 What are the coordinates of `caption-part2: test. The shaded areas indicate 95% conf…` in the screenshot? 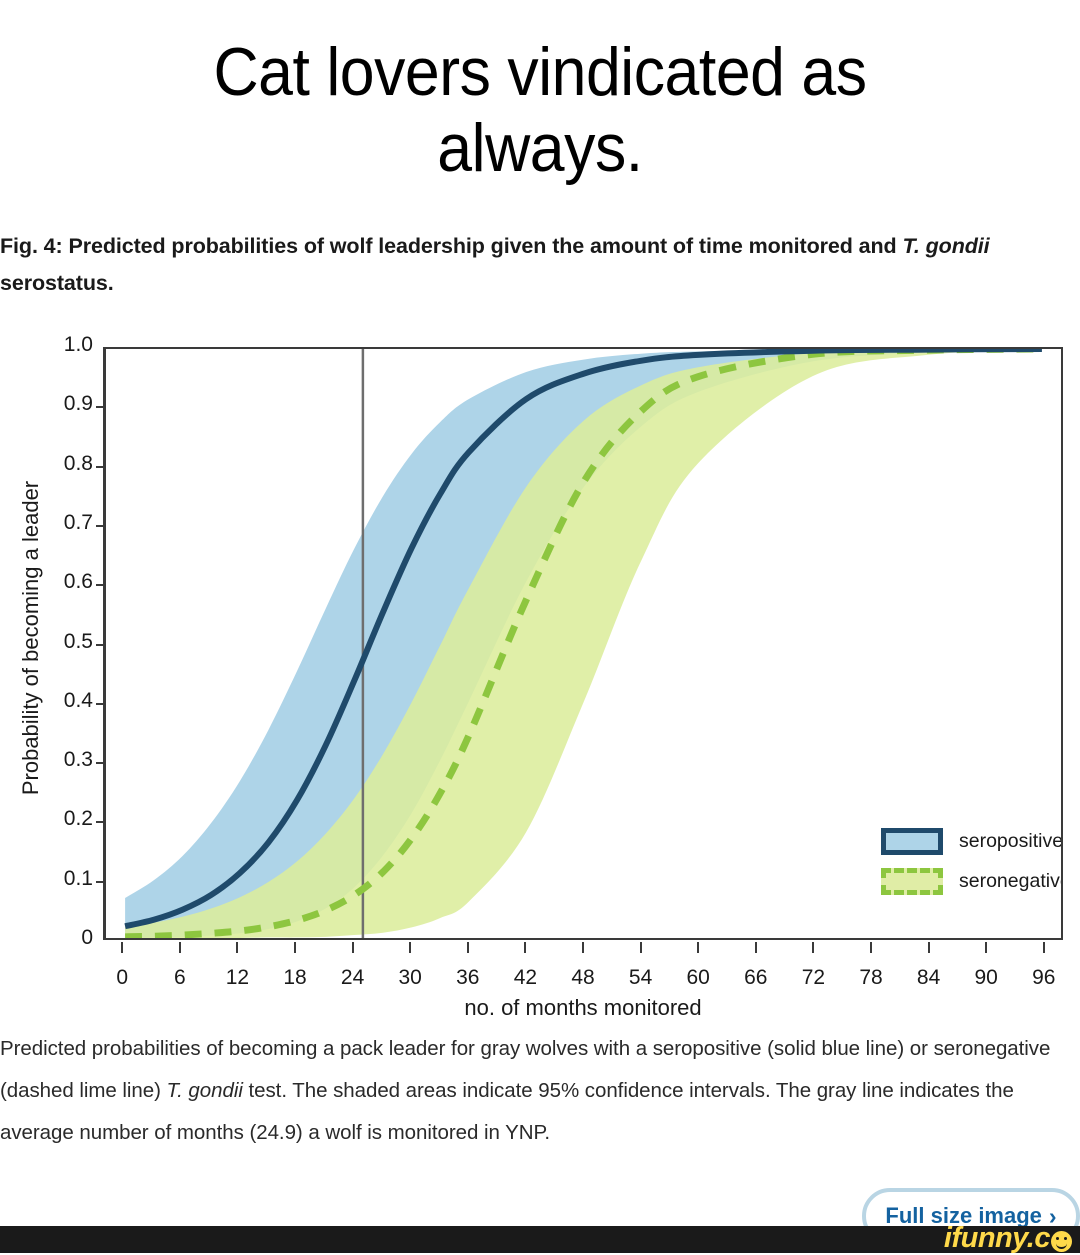 It's located at (507, 1112).